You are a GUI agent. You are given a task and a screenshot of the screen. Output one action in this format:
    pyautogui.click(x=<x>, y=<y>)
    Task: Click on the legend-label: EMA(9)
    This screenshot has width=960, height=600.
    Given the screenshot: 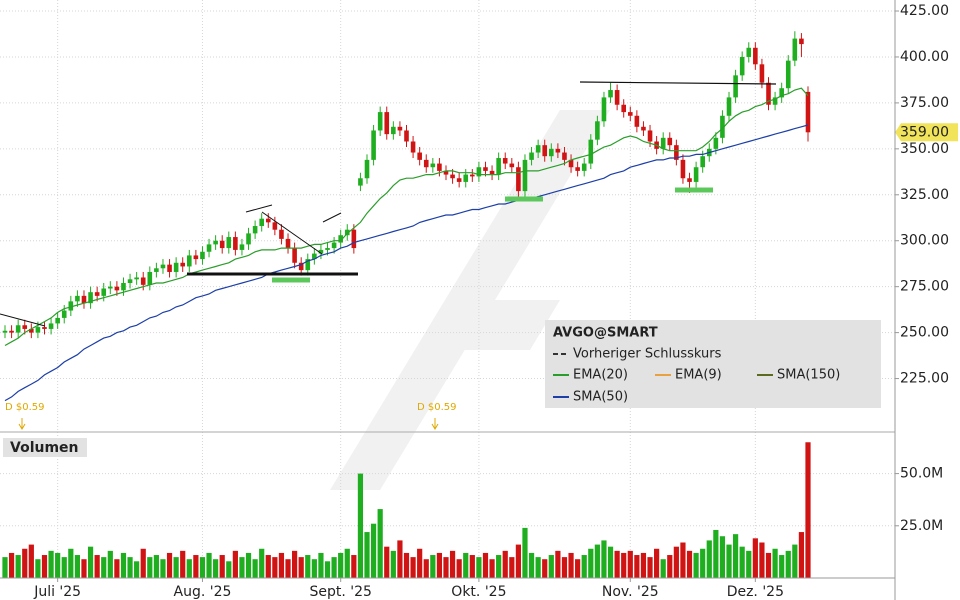 What is the action you would take?
    pyautogui.click(x=698, y=375)
    